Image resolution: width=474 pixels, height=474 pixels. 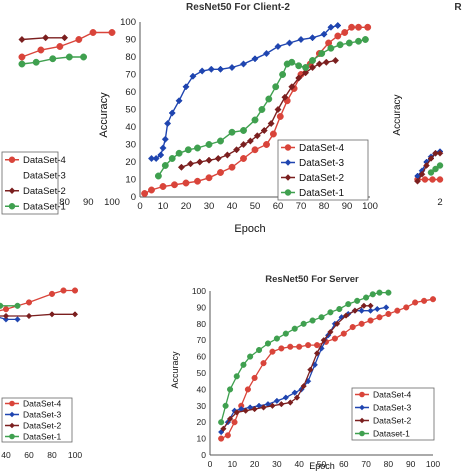 What do you see at coordinates (255, 464) in the screenshot?
I see `x-tick-label: 20` at bounding box center [255, 464].